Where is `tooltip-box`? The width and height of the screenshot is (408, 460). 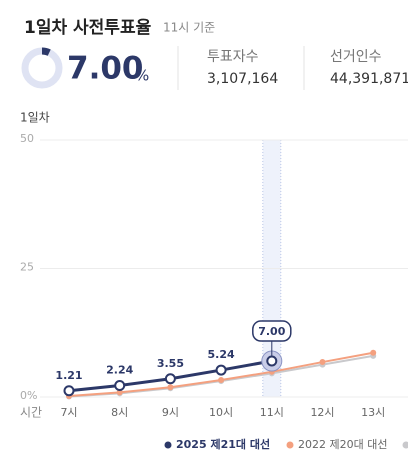 tooltip-box is located at coordinates (272, 331).